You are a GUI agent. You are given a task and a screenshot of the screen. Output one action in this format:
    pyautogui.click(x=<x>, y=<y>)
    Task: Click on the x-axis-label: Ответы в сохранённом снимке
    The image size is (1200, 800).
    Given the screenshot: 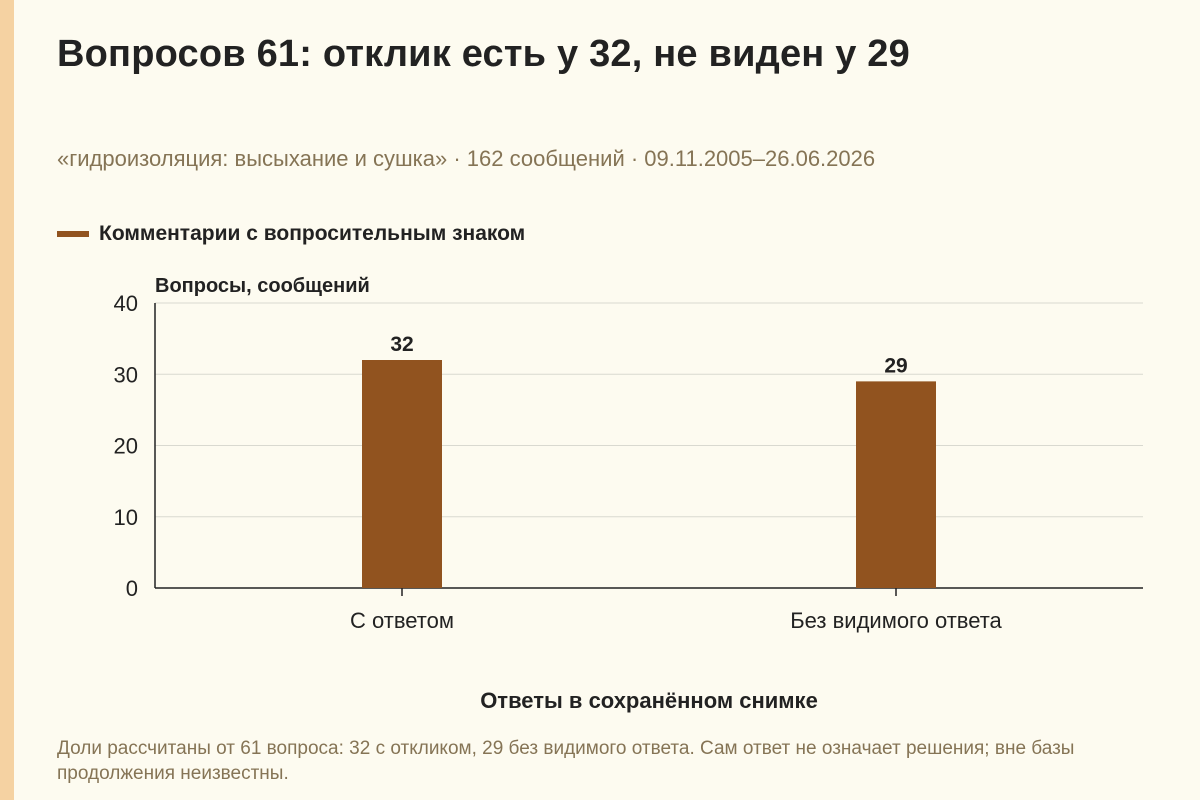 What is the action you would take?
    pyautogui.click(x=649, y=700)
    